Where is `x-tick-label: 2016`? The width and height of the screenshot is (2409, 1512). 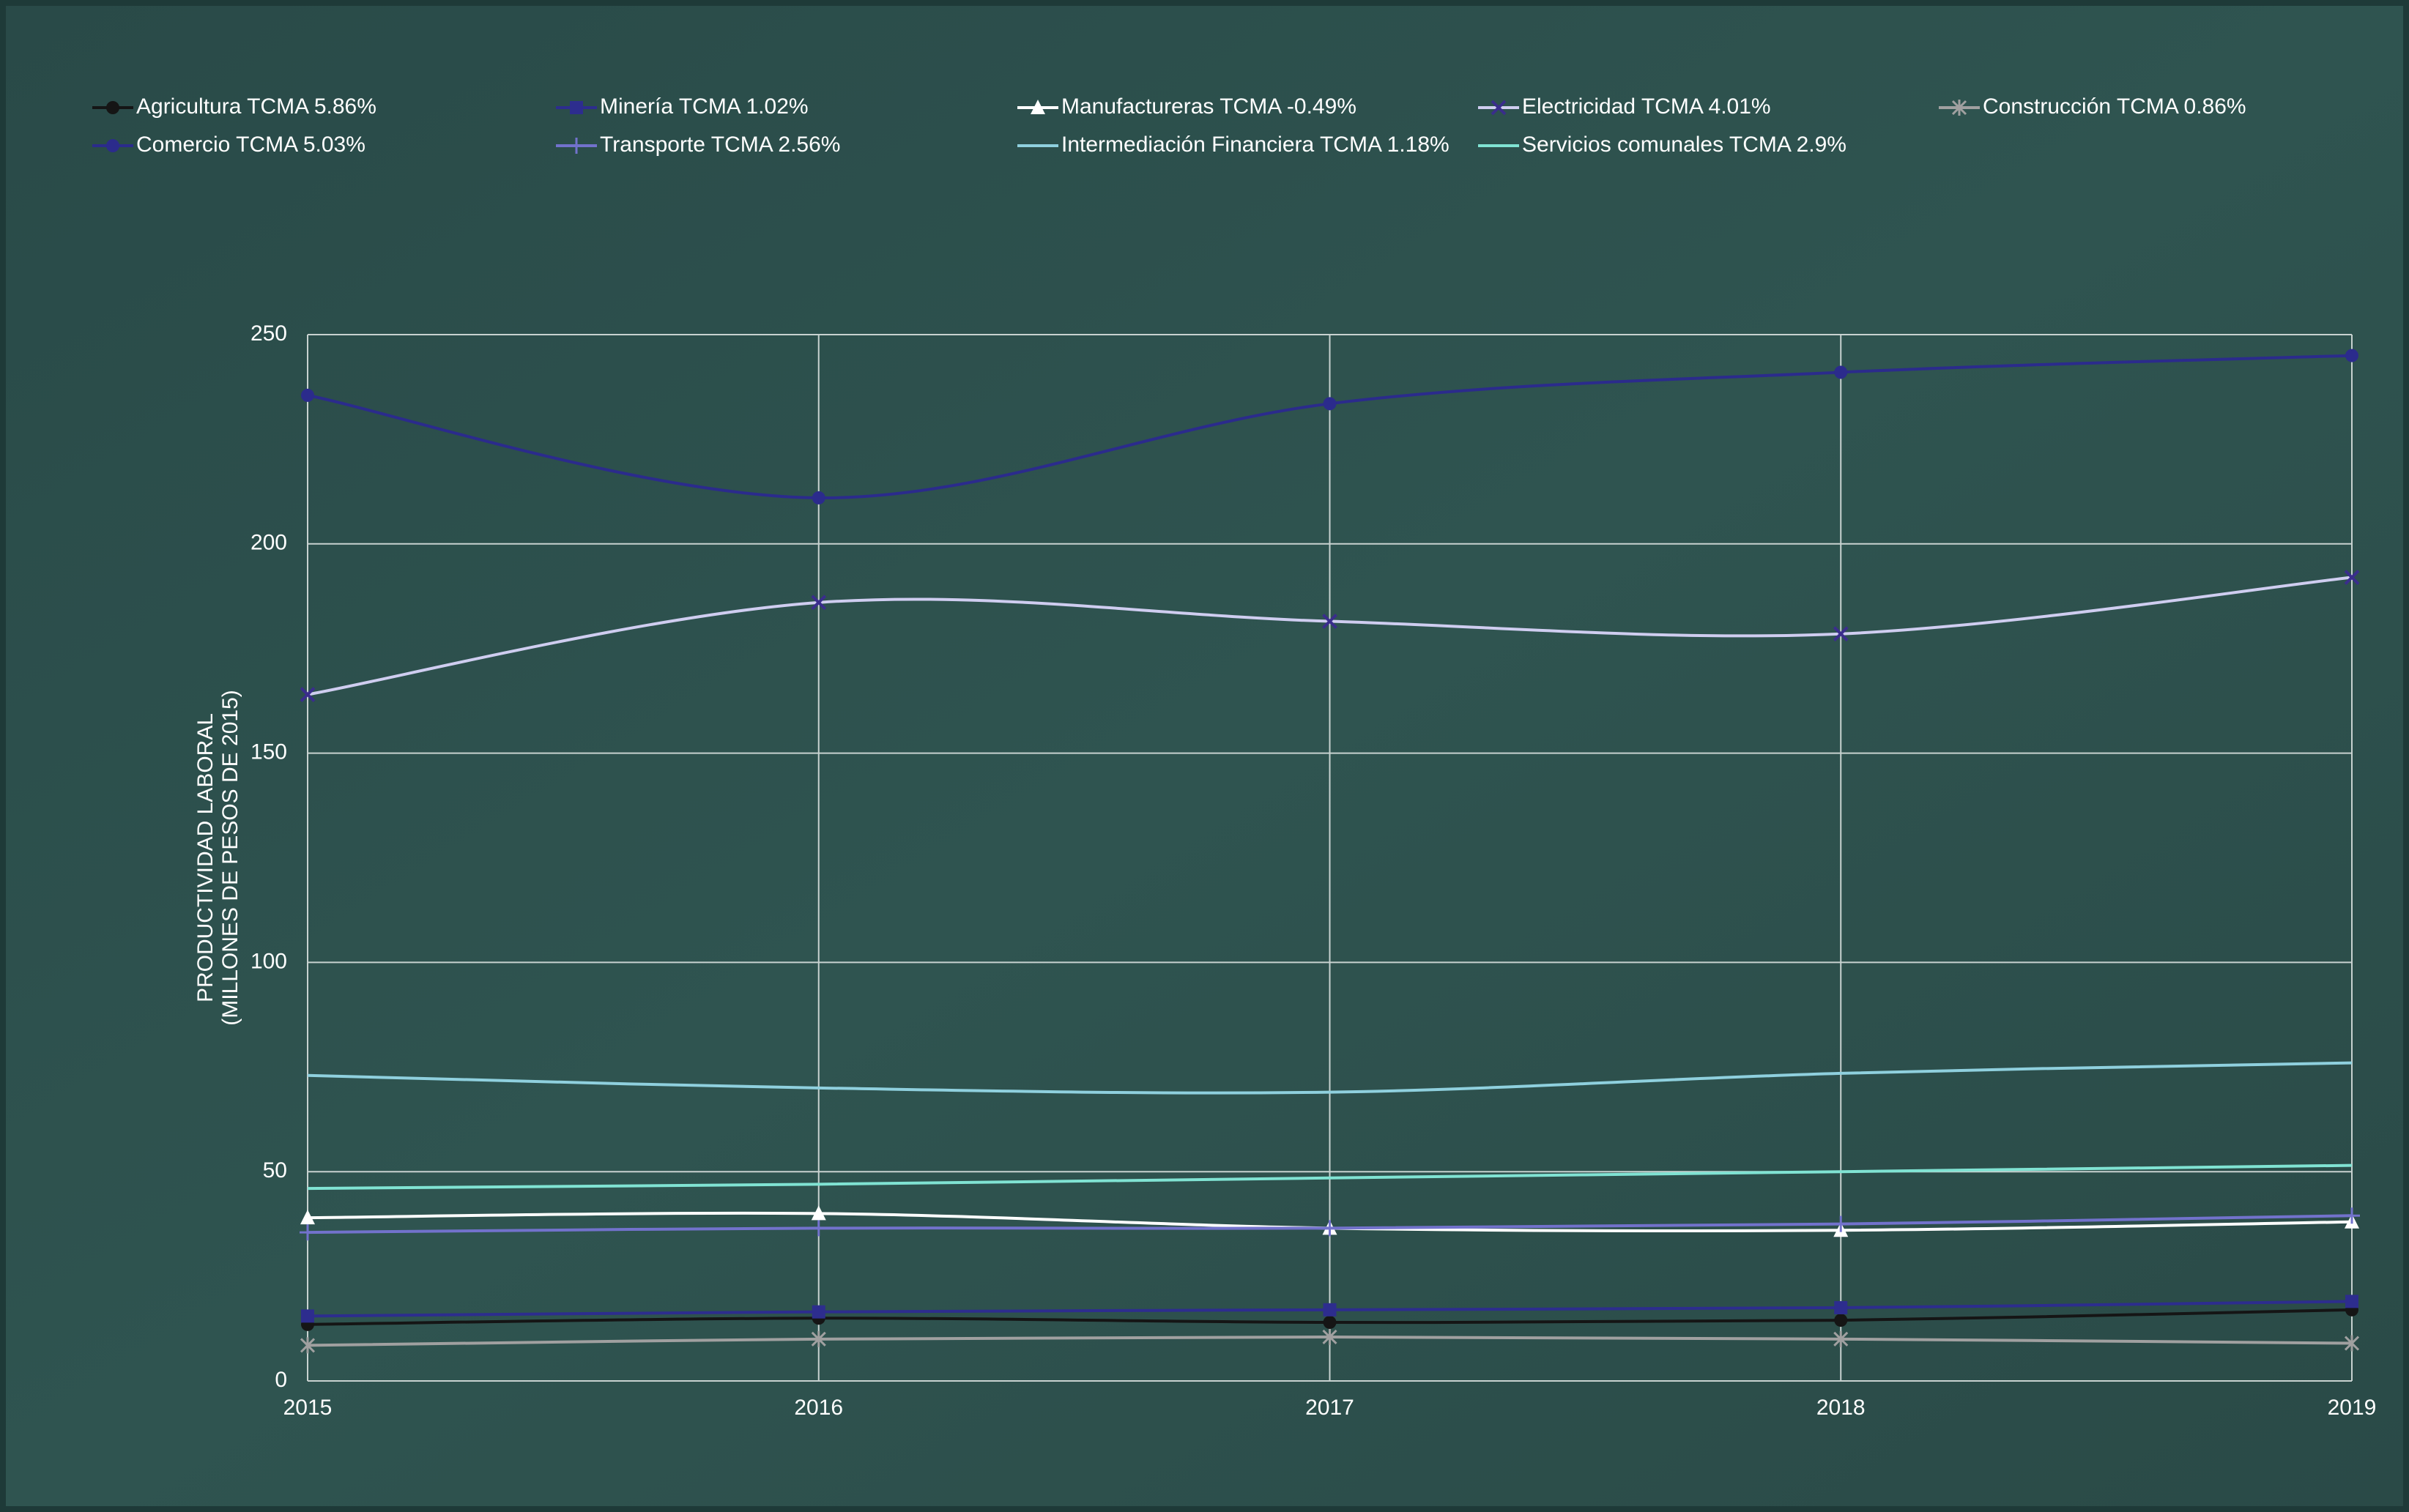
x-tick-label: 2016 is located at coordinates (818, 1408).